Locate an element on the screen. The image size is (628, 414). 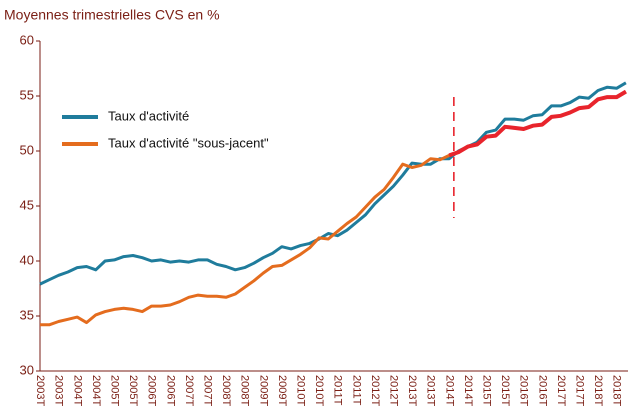
y-tick-label: 35 is located at coordinates (27, 314).